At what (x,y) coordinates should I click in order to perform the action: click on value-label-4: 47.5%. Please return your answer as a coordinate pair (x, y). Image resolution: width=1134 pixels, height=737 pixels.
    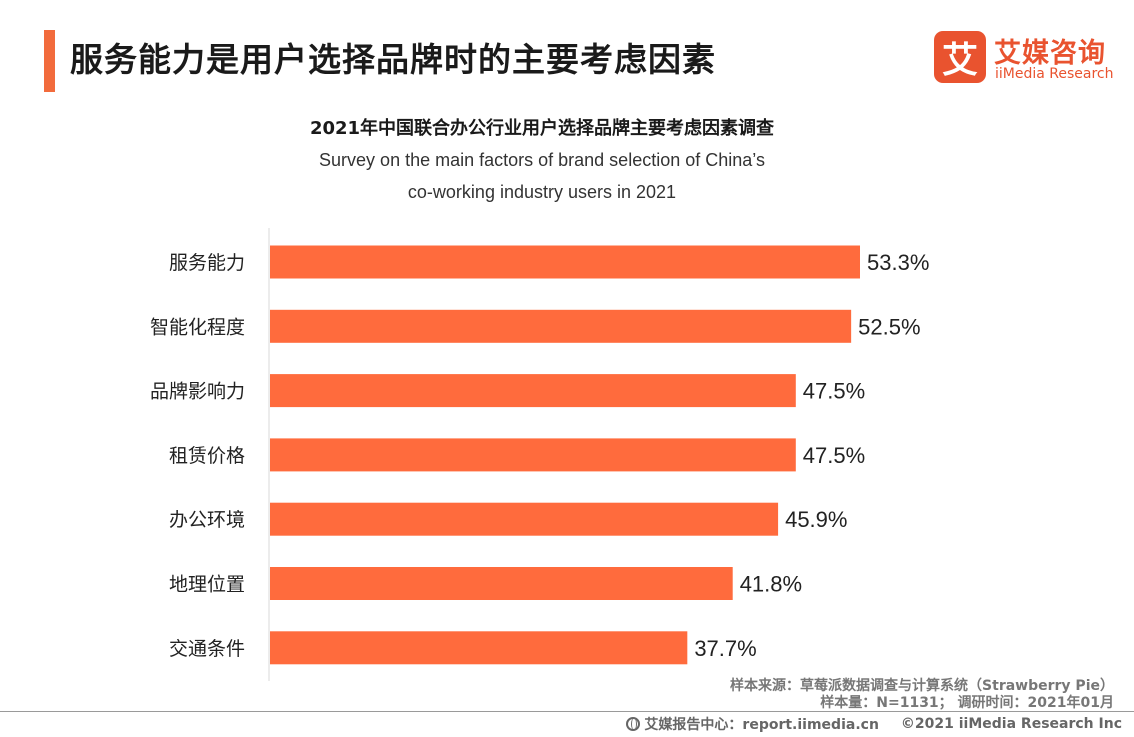
    Looking at the image, I should click on (834, 455).